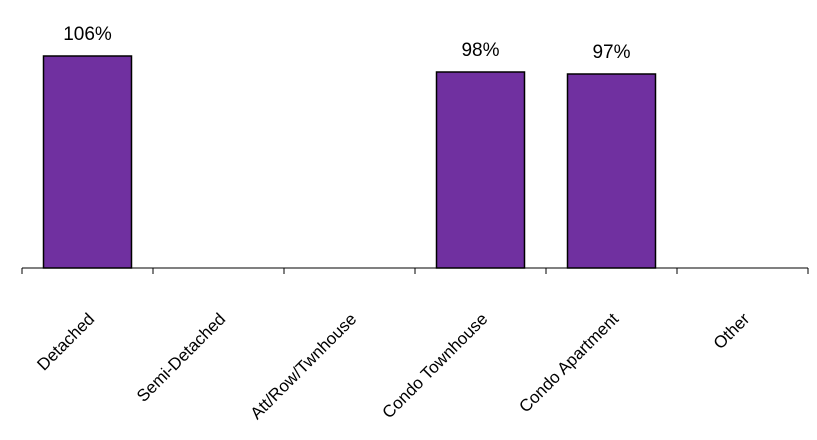 This screenshot has height=440, width=817. I want to click on tick-label-att-row-twnhouse: Att/Row/Twnhouse, so click(304, 366).